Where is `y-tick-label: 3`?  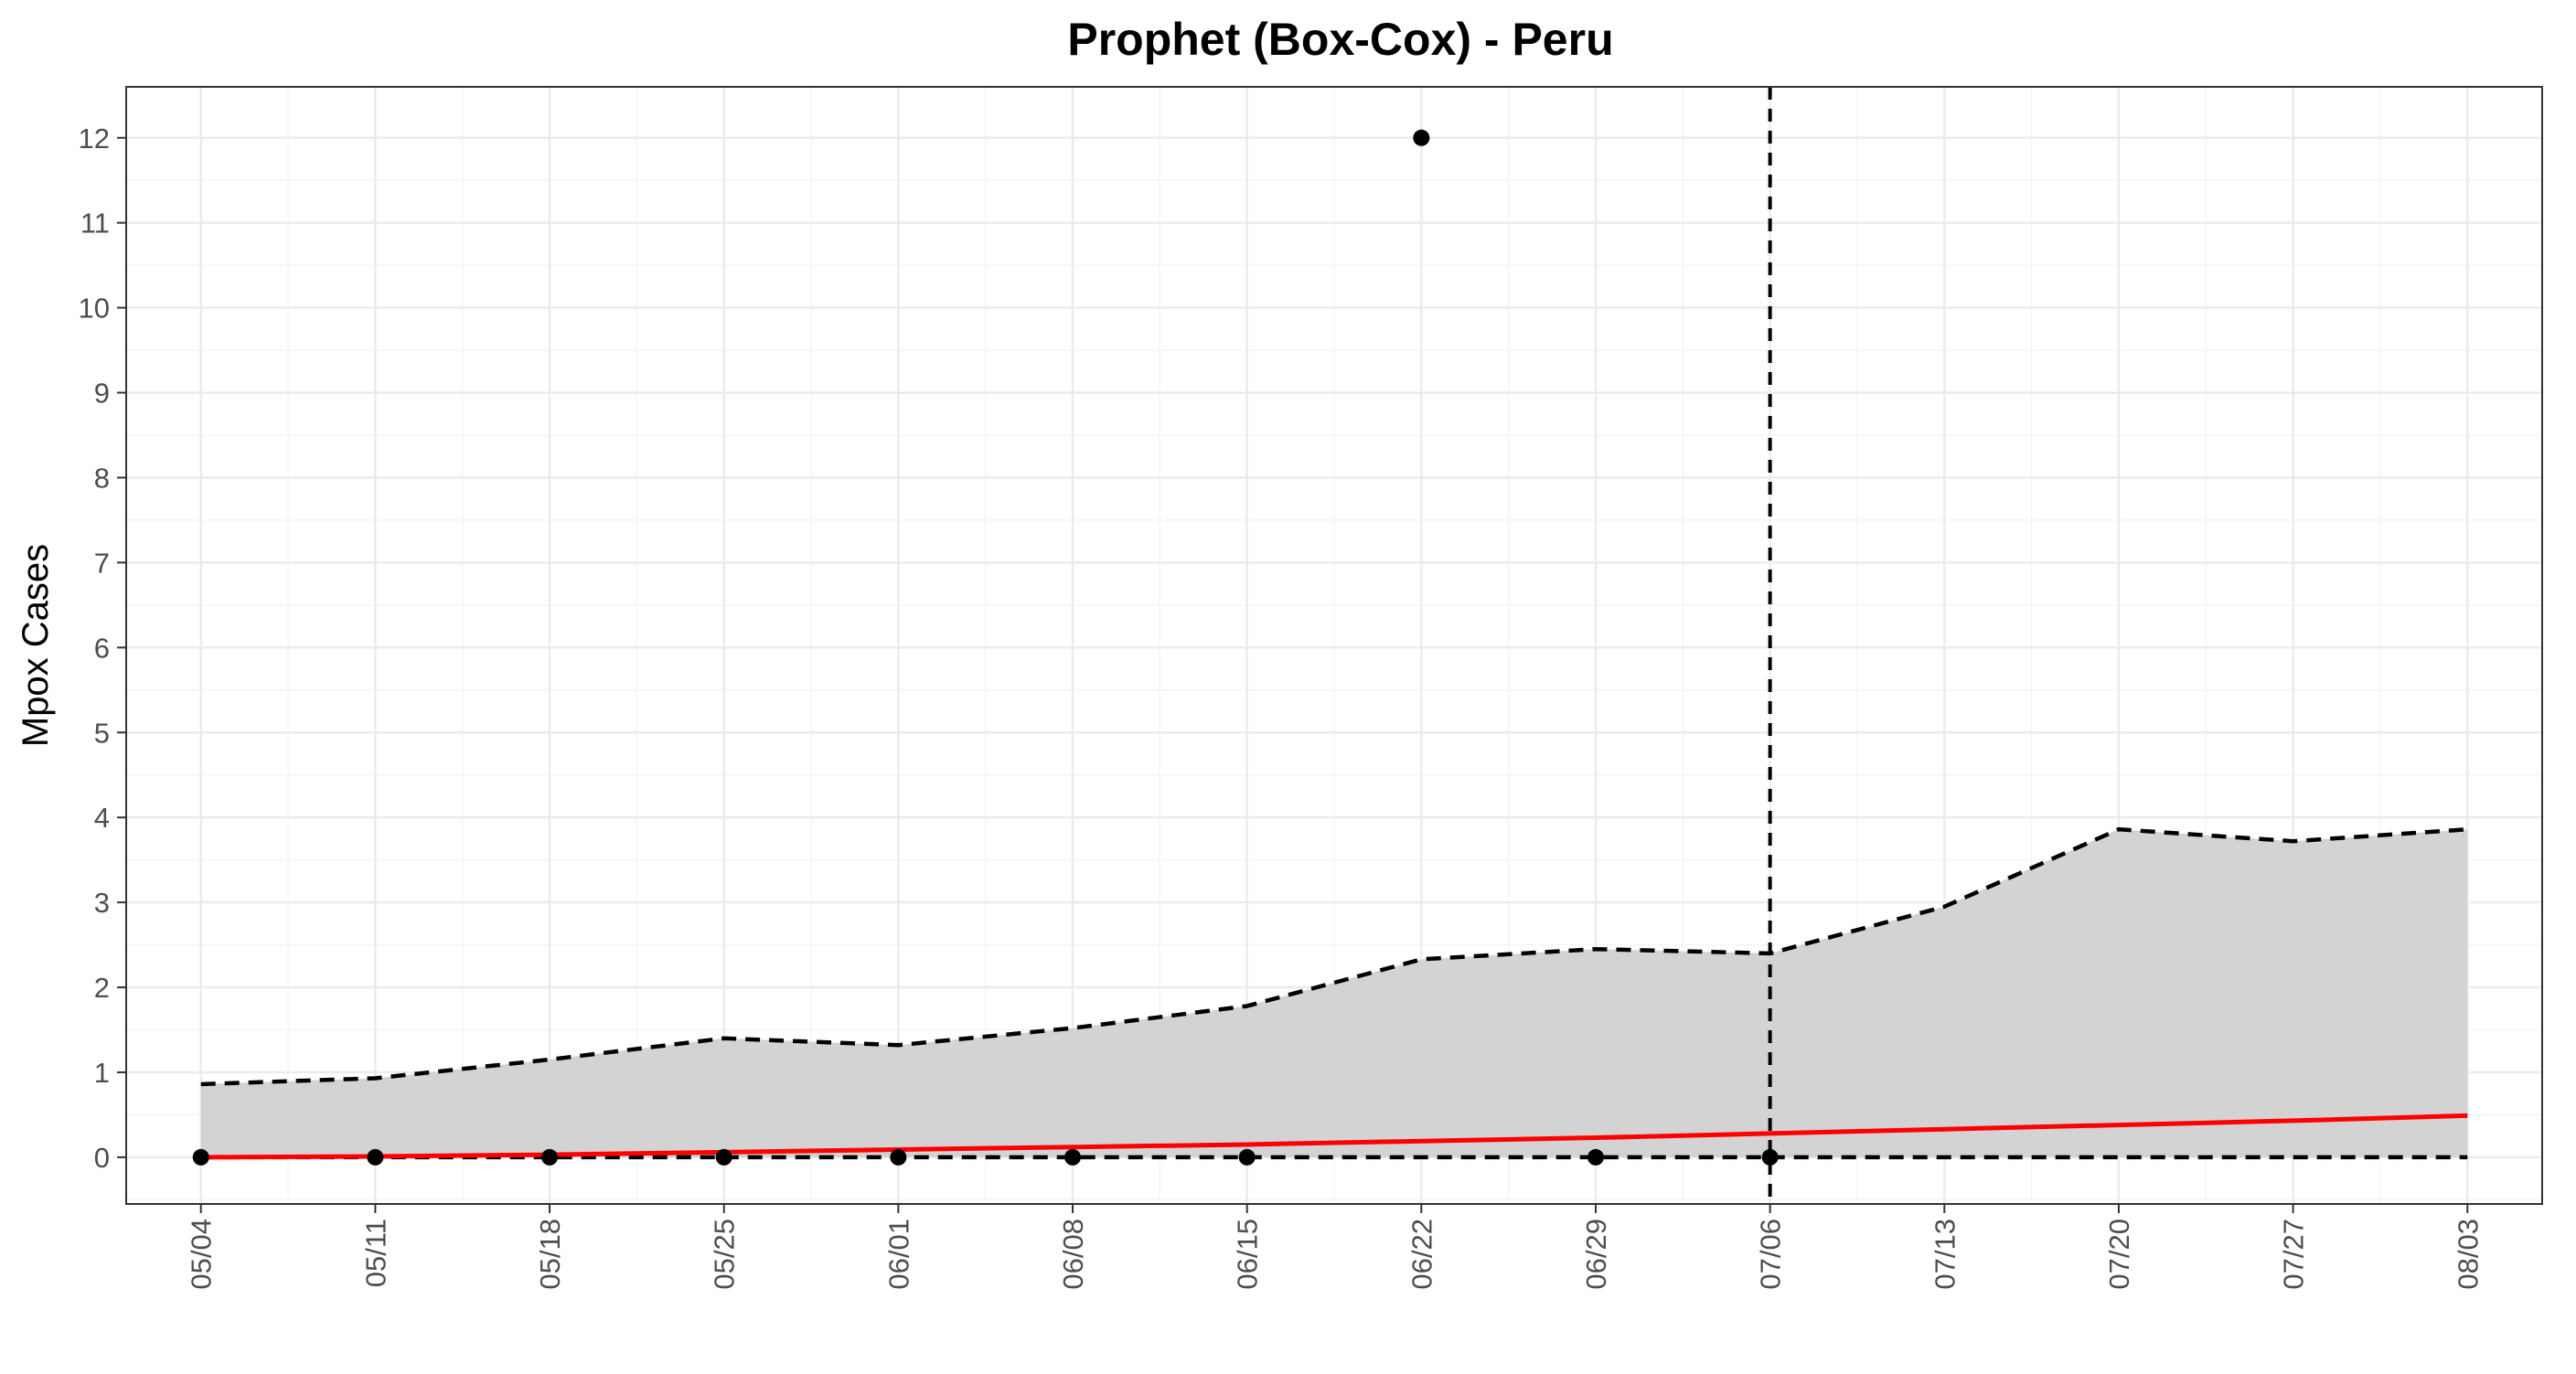
y-tick-label: 3 is located at coordinates (102, 903).